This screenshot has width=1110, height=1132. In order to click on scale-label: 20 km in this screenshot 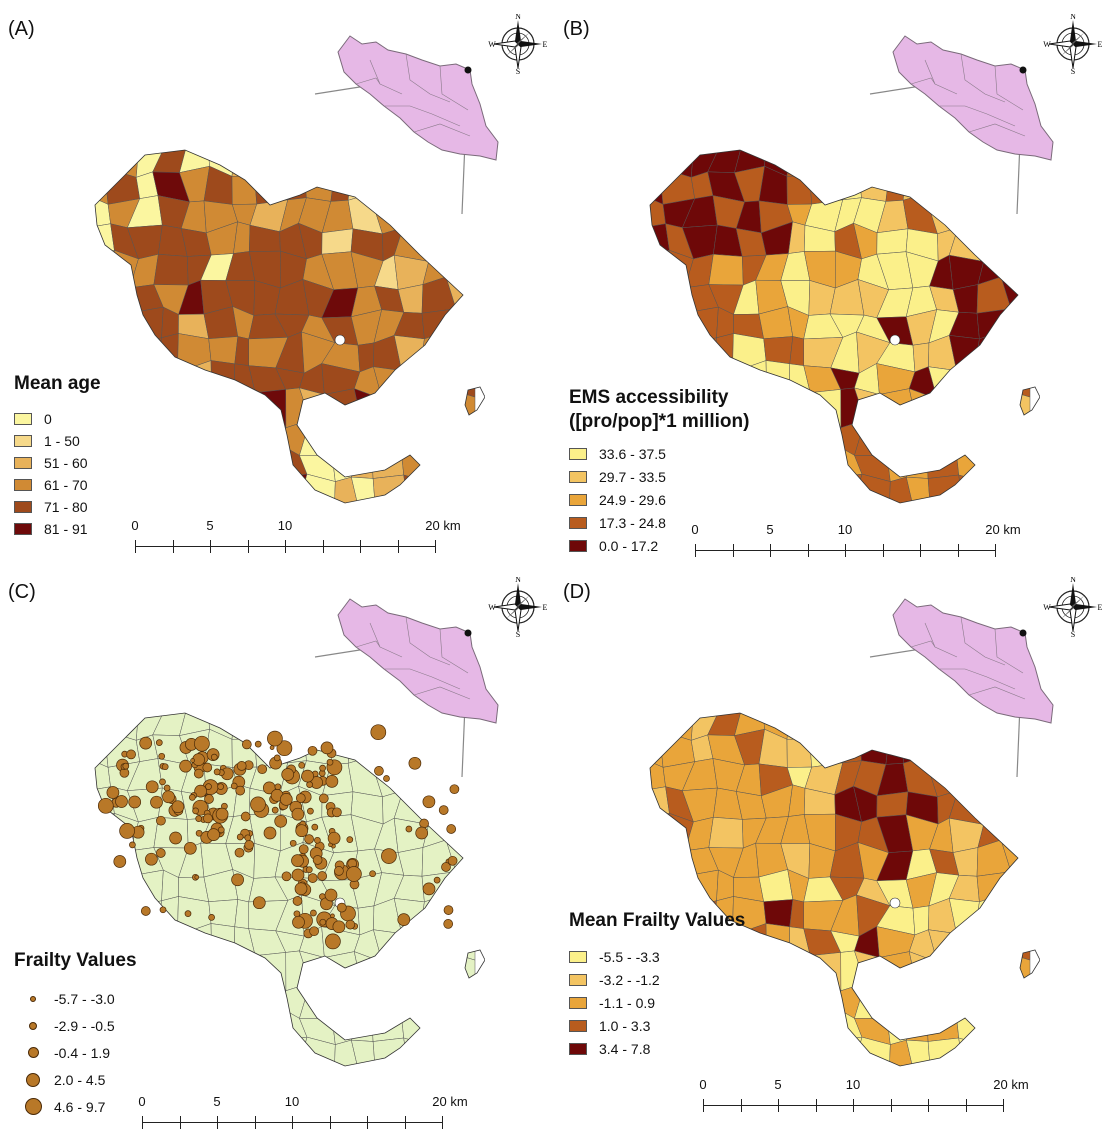, I will do `click(443, 525)`.